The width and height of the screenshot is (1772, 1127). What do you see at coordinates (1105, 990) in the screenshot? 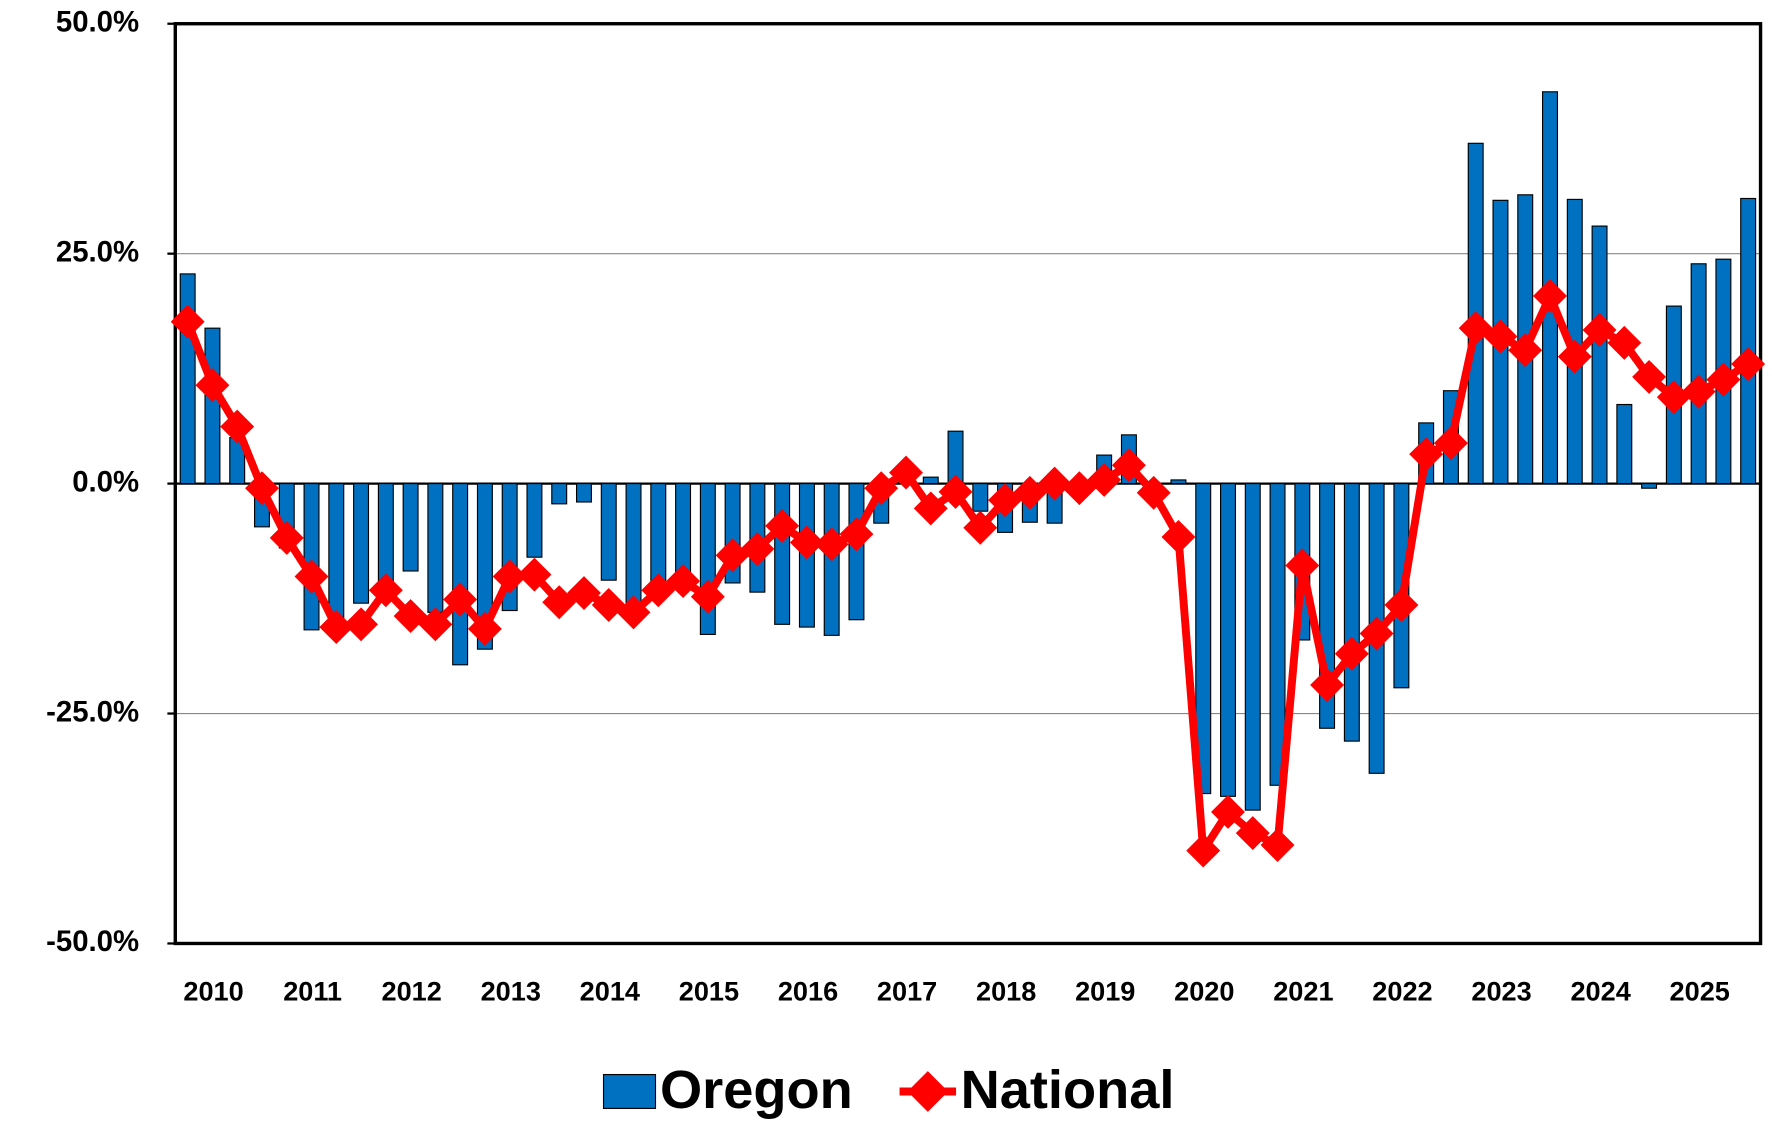
I see `x-tick-label: 2019` at bounding box center [1105, 990].